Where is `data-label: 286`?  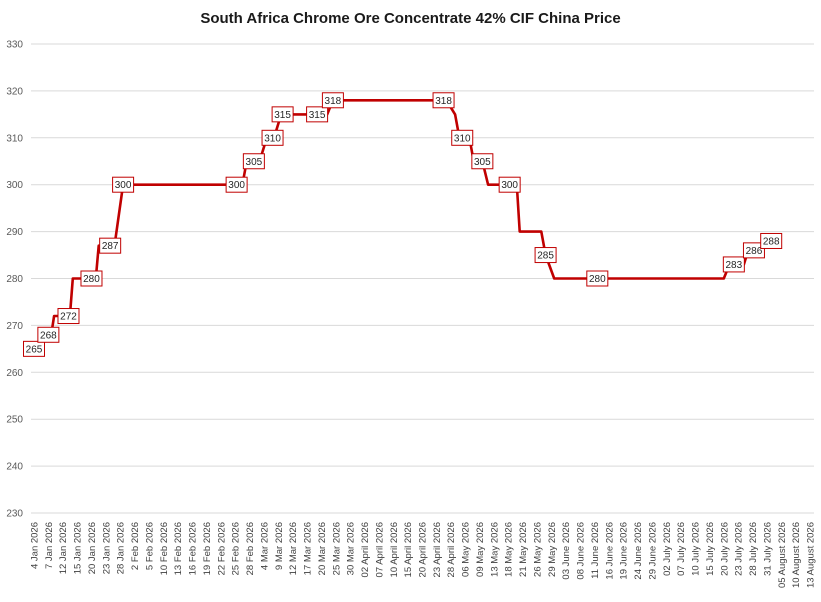
data-label: 286 is located at coordinates (753, 250).